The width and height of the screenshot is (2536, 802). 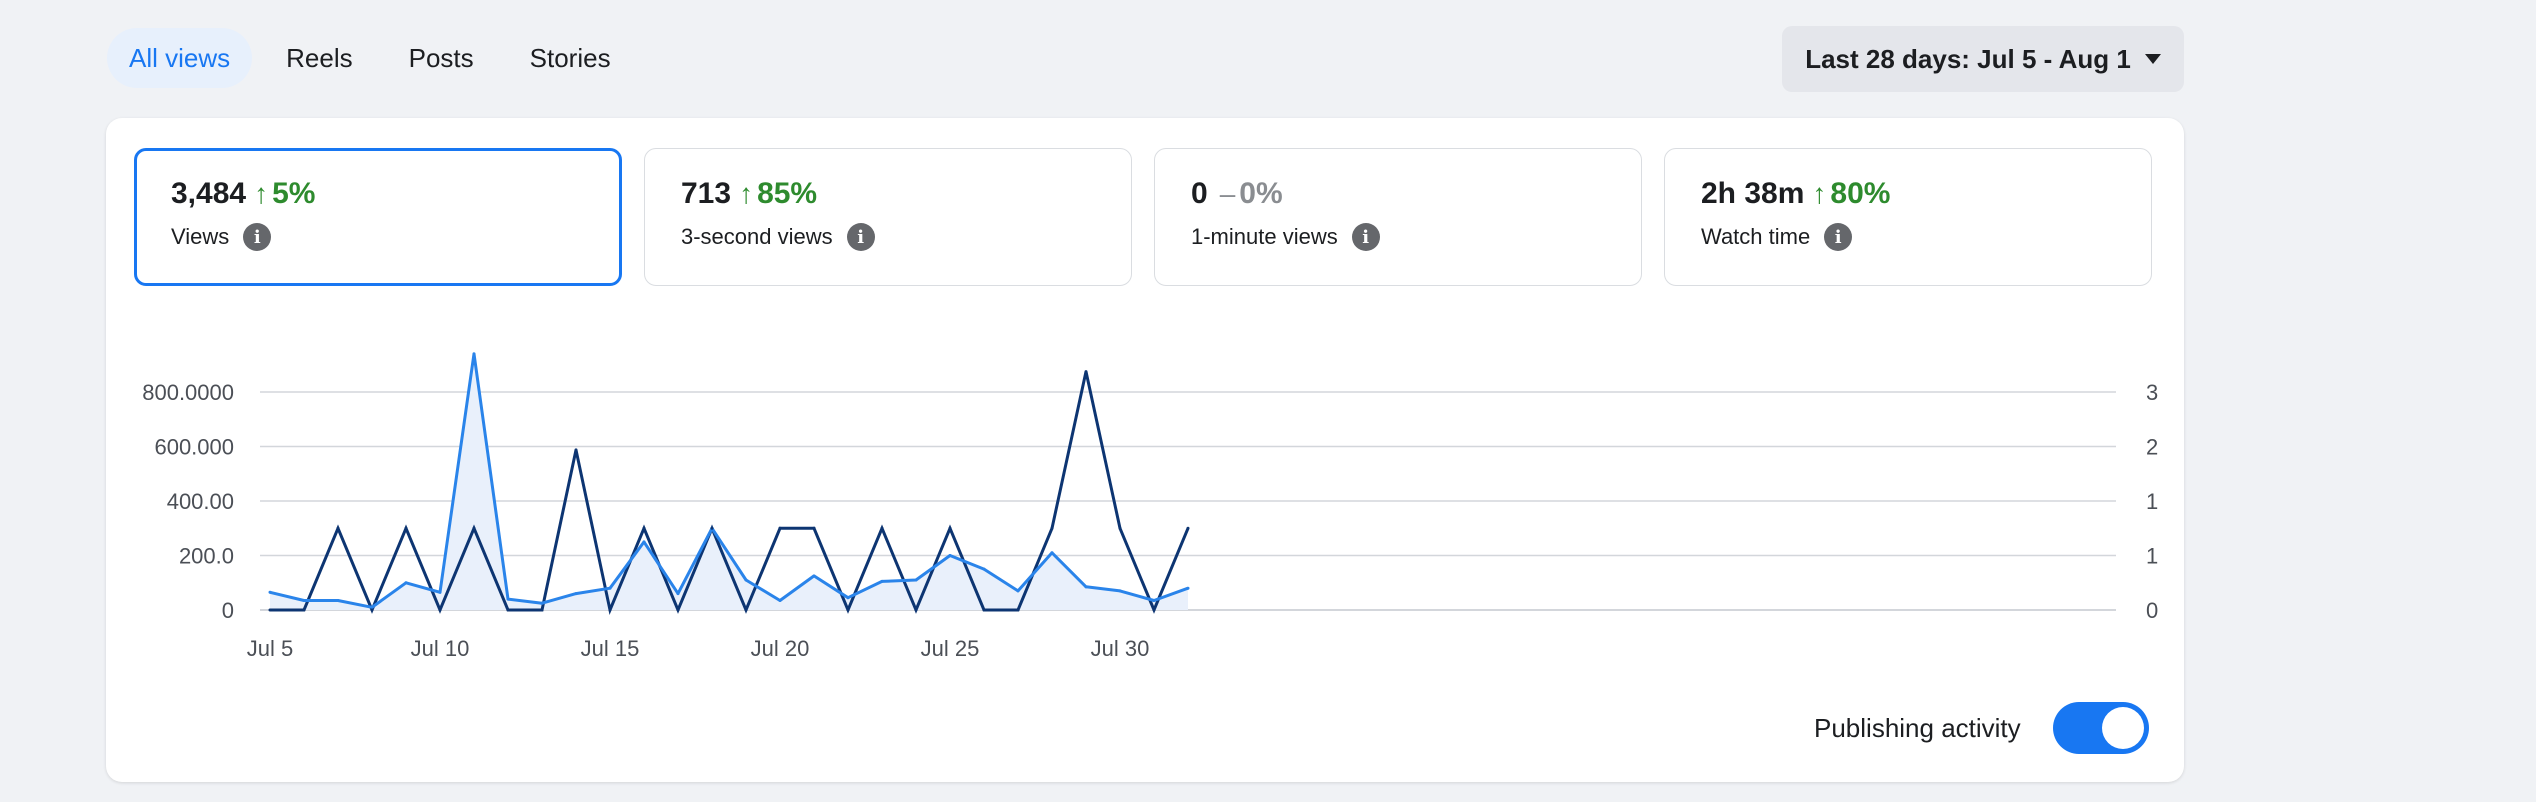 I want to click on y-axis-left: 0 200.0 400.00 600.000 800.0000, so click(x=188, y=501).